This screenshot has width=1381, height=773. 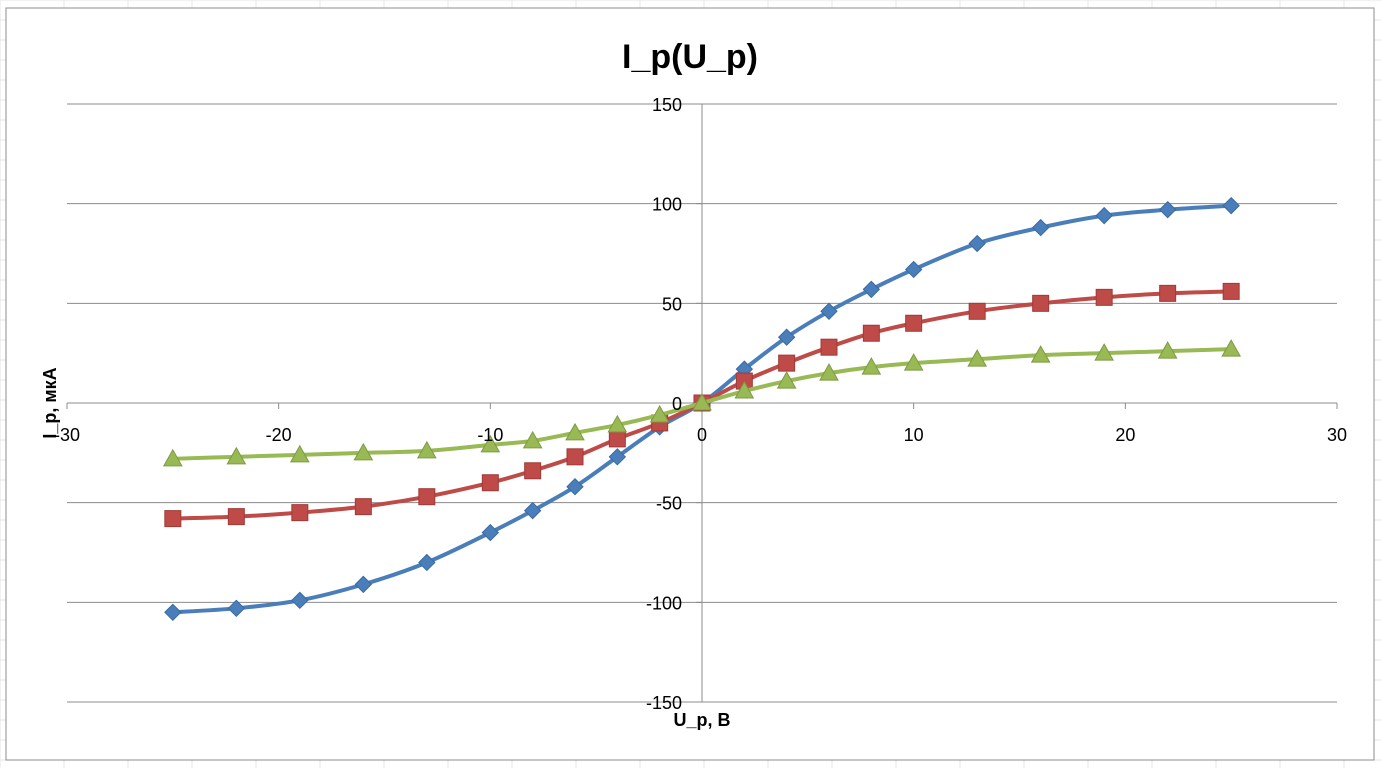 I want to click on y-tick-labels: -150 -100 -50 0 50 100 150, so click(x=664, y=404).